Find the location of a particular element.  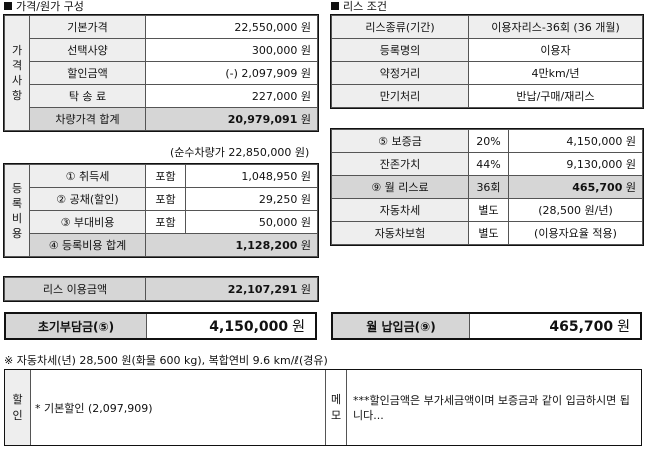

acquisition-tax-tag: 포함 is located at coordinates (165, 176).